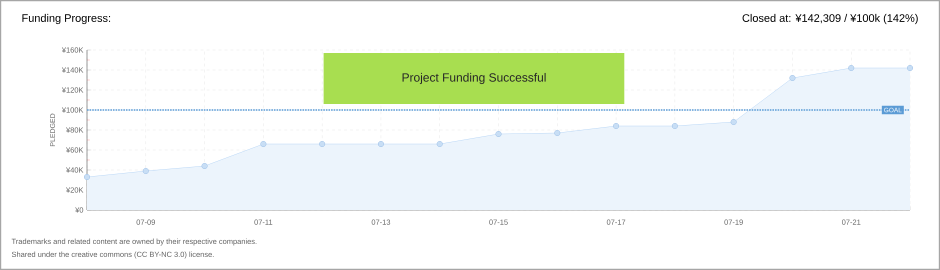  Describe the element at coordinates (66, 19) in the screenshot. I see `chart-title: Funding Progress:` at that location.